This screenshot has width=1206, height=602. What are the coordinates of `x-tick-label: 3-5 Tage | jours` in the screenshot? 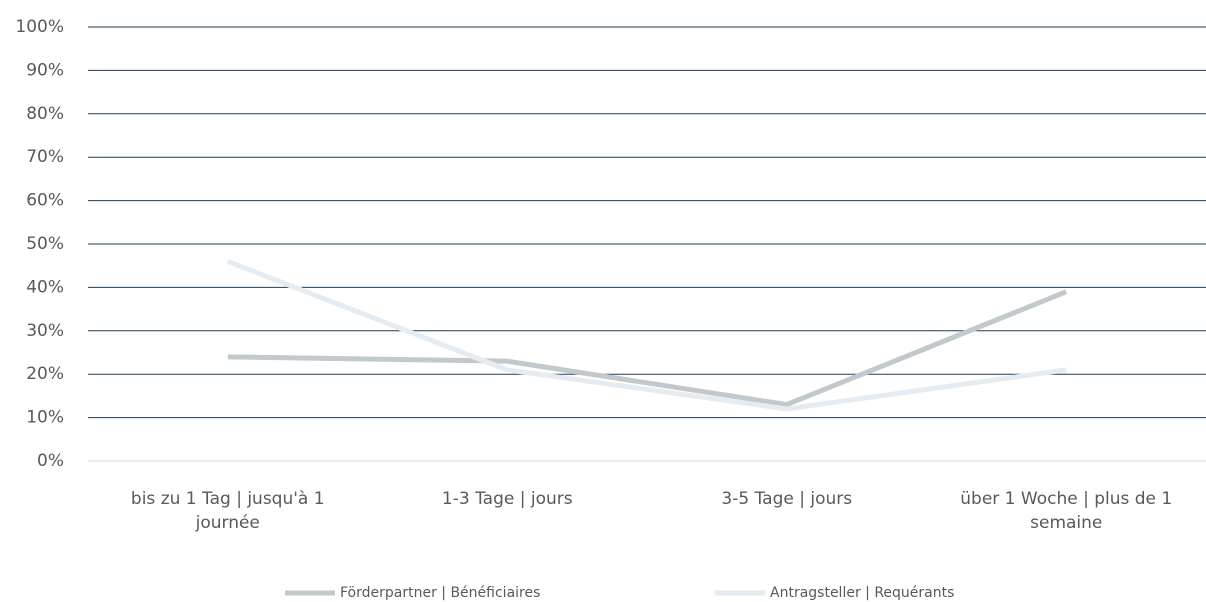 It's located at (787, 499).